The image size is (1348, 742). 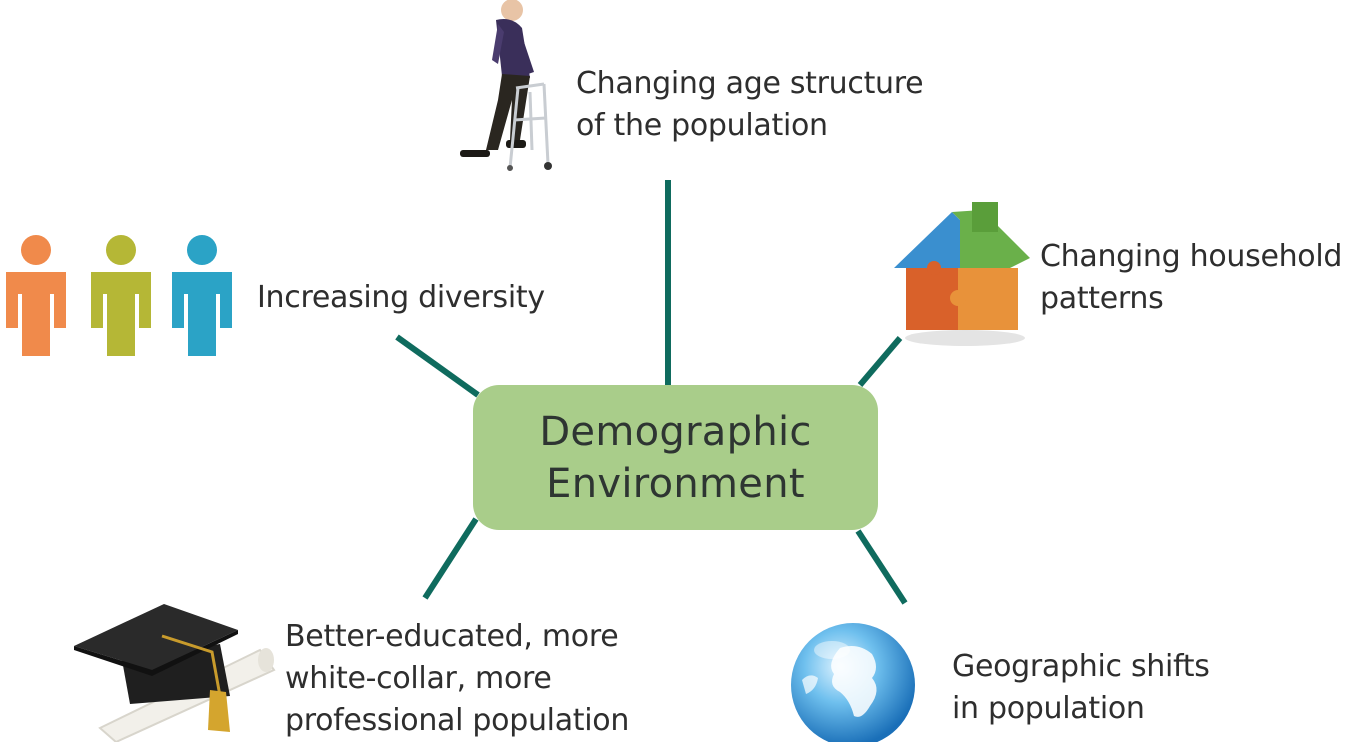 I want to click on center-title-line2: Environment, so click(x=675, y=483).